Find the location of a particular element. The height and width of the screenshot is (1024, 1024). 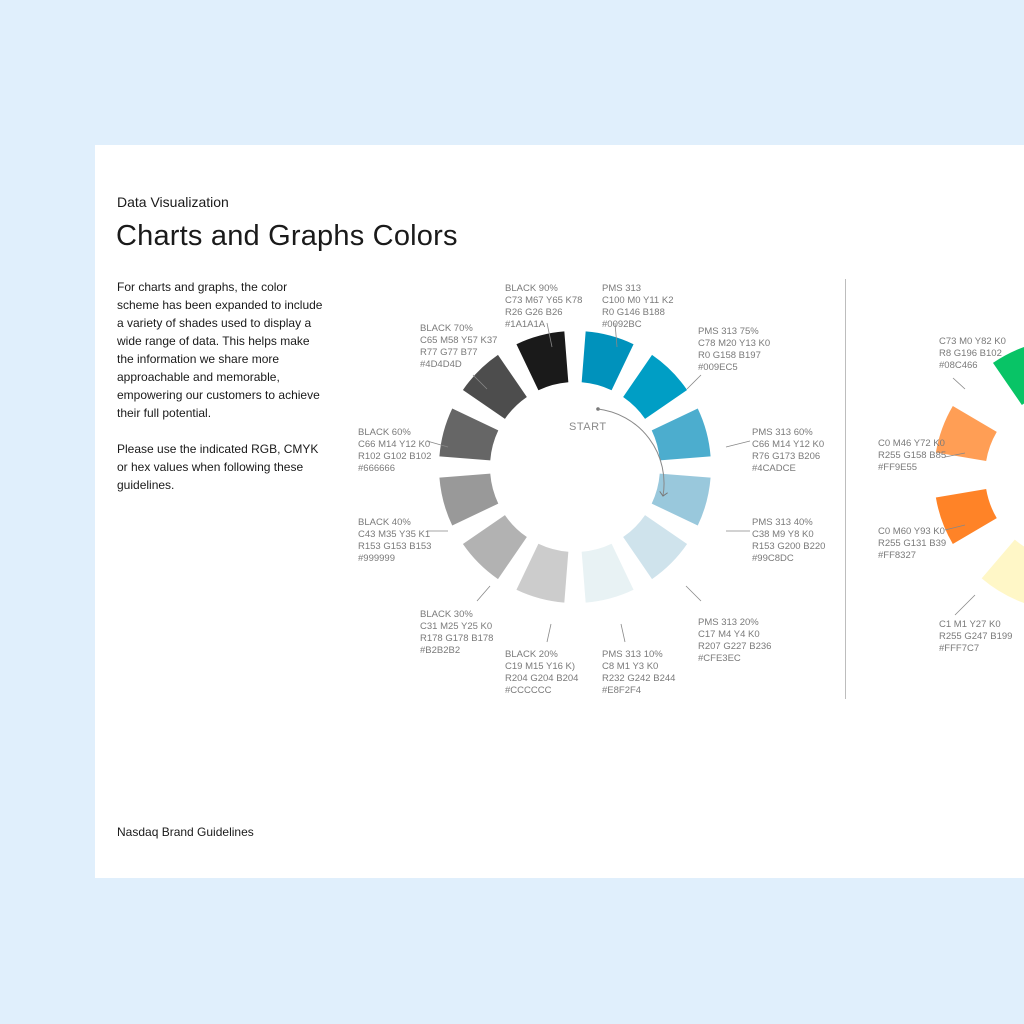

start-label: START is located at coordinates (588, 427).